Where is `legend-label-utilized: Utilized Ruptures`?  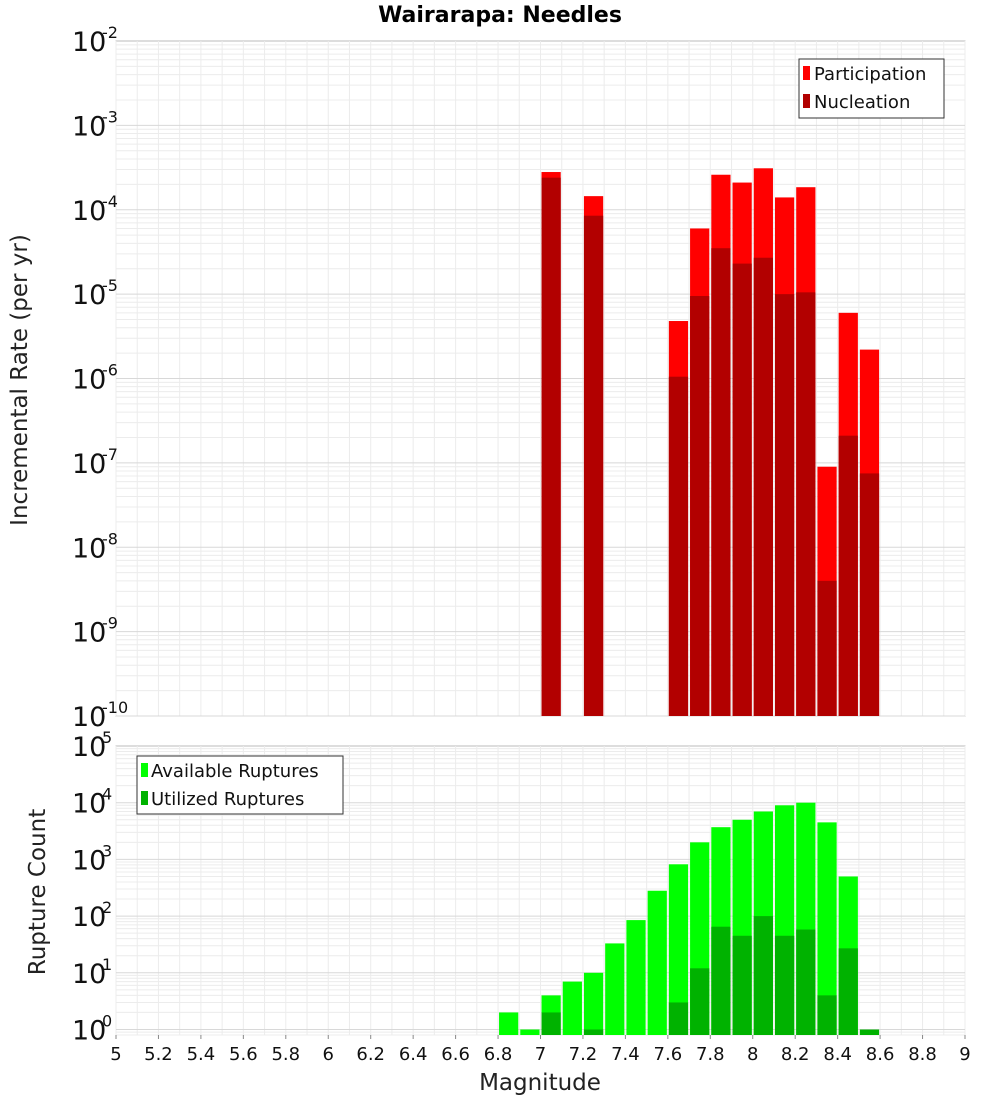 legend-label-utilized: Utilized Ruptures is located at coordinates (227, 799).